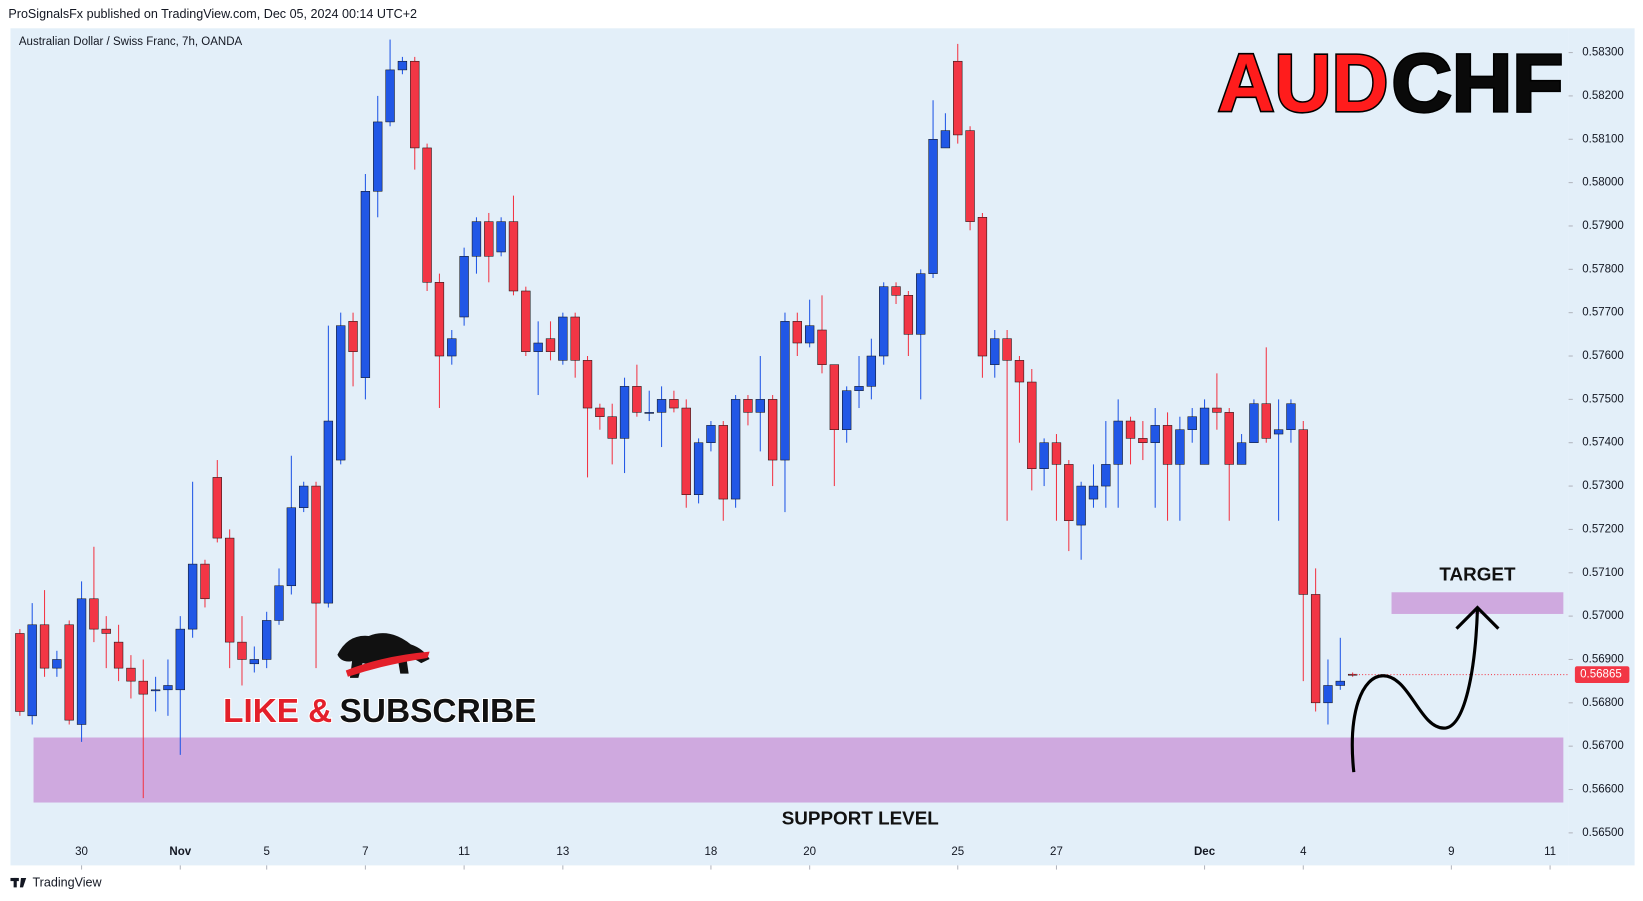  What do you see at coordinates (957, 852) in the screenshot?
I see `x-tick-label: 25` at bounding box center [957, 852].